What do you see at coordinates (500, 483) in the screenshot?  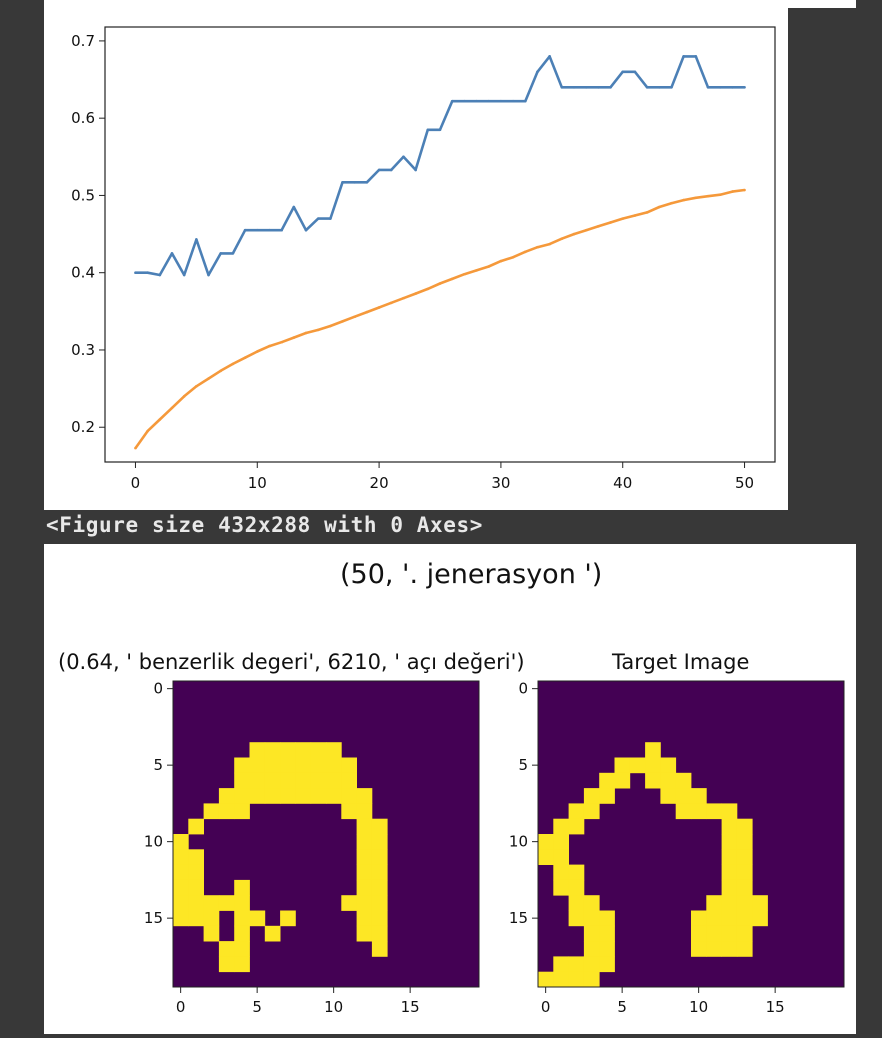 I see `x-tick-label: 30` at bounding box center [500, 483].